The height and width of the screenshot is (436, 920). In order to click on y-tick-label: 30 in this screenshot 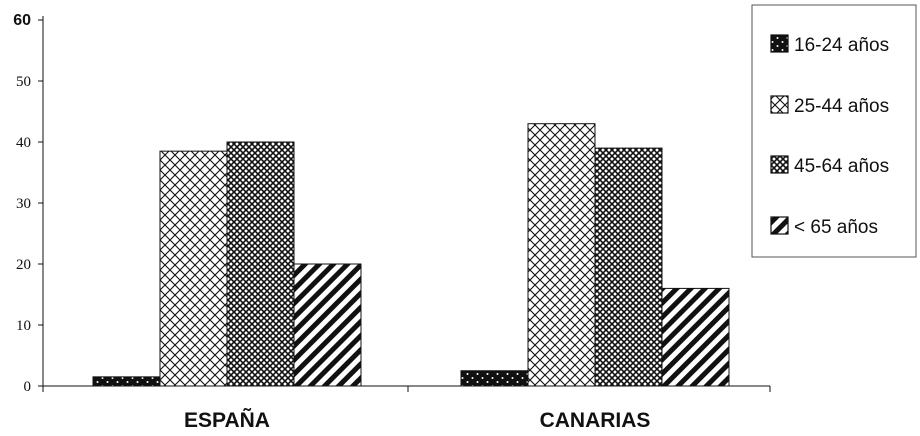, I will do `click(23, 204)`.